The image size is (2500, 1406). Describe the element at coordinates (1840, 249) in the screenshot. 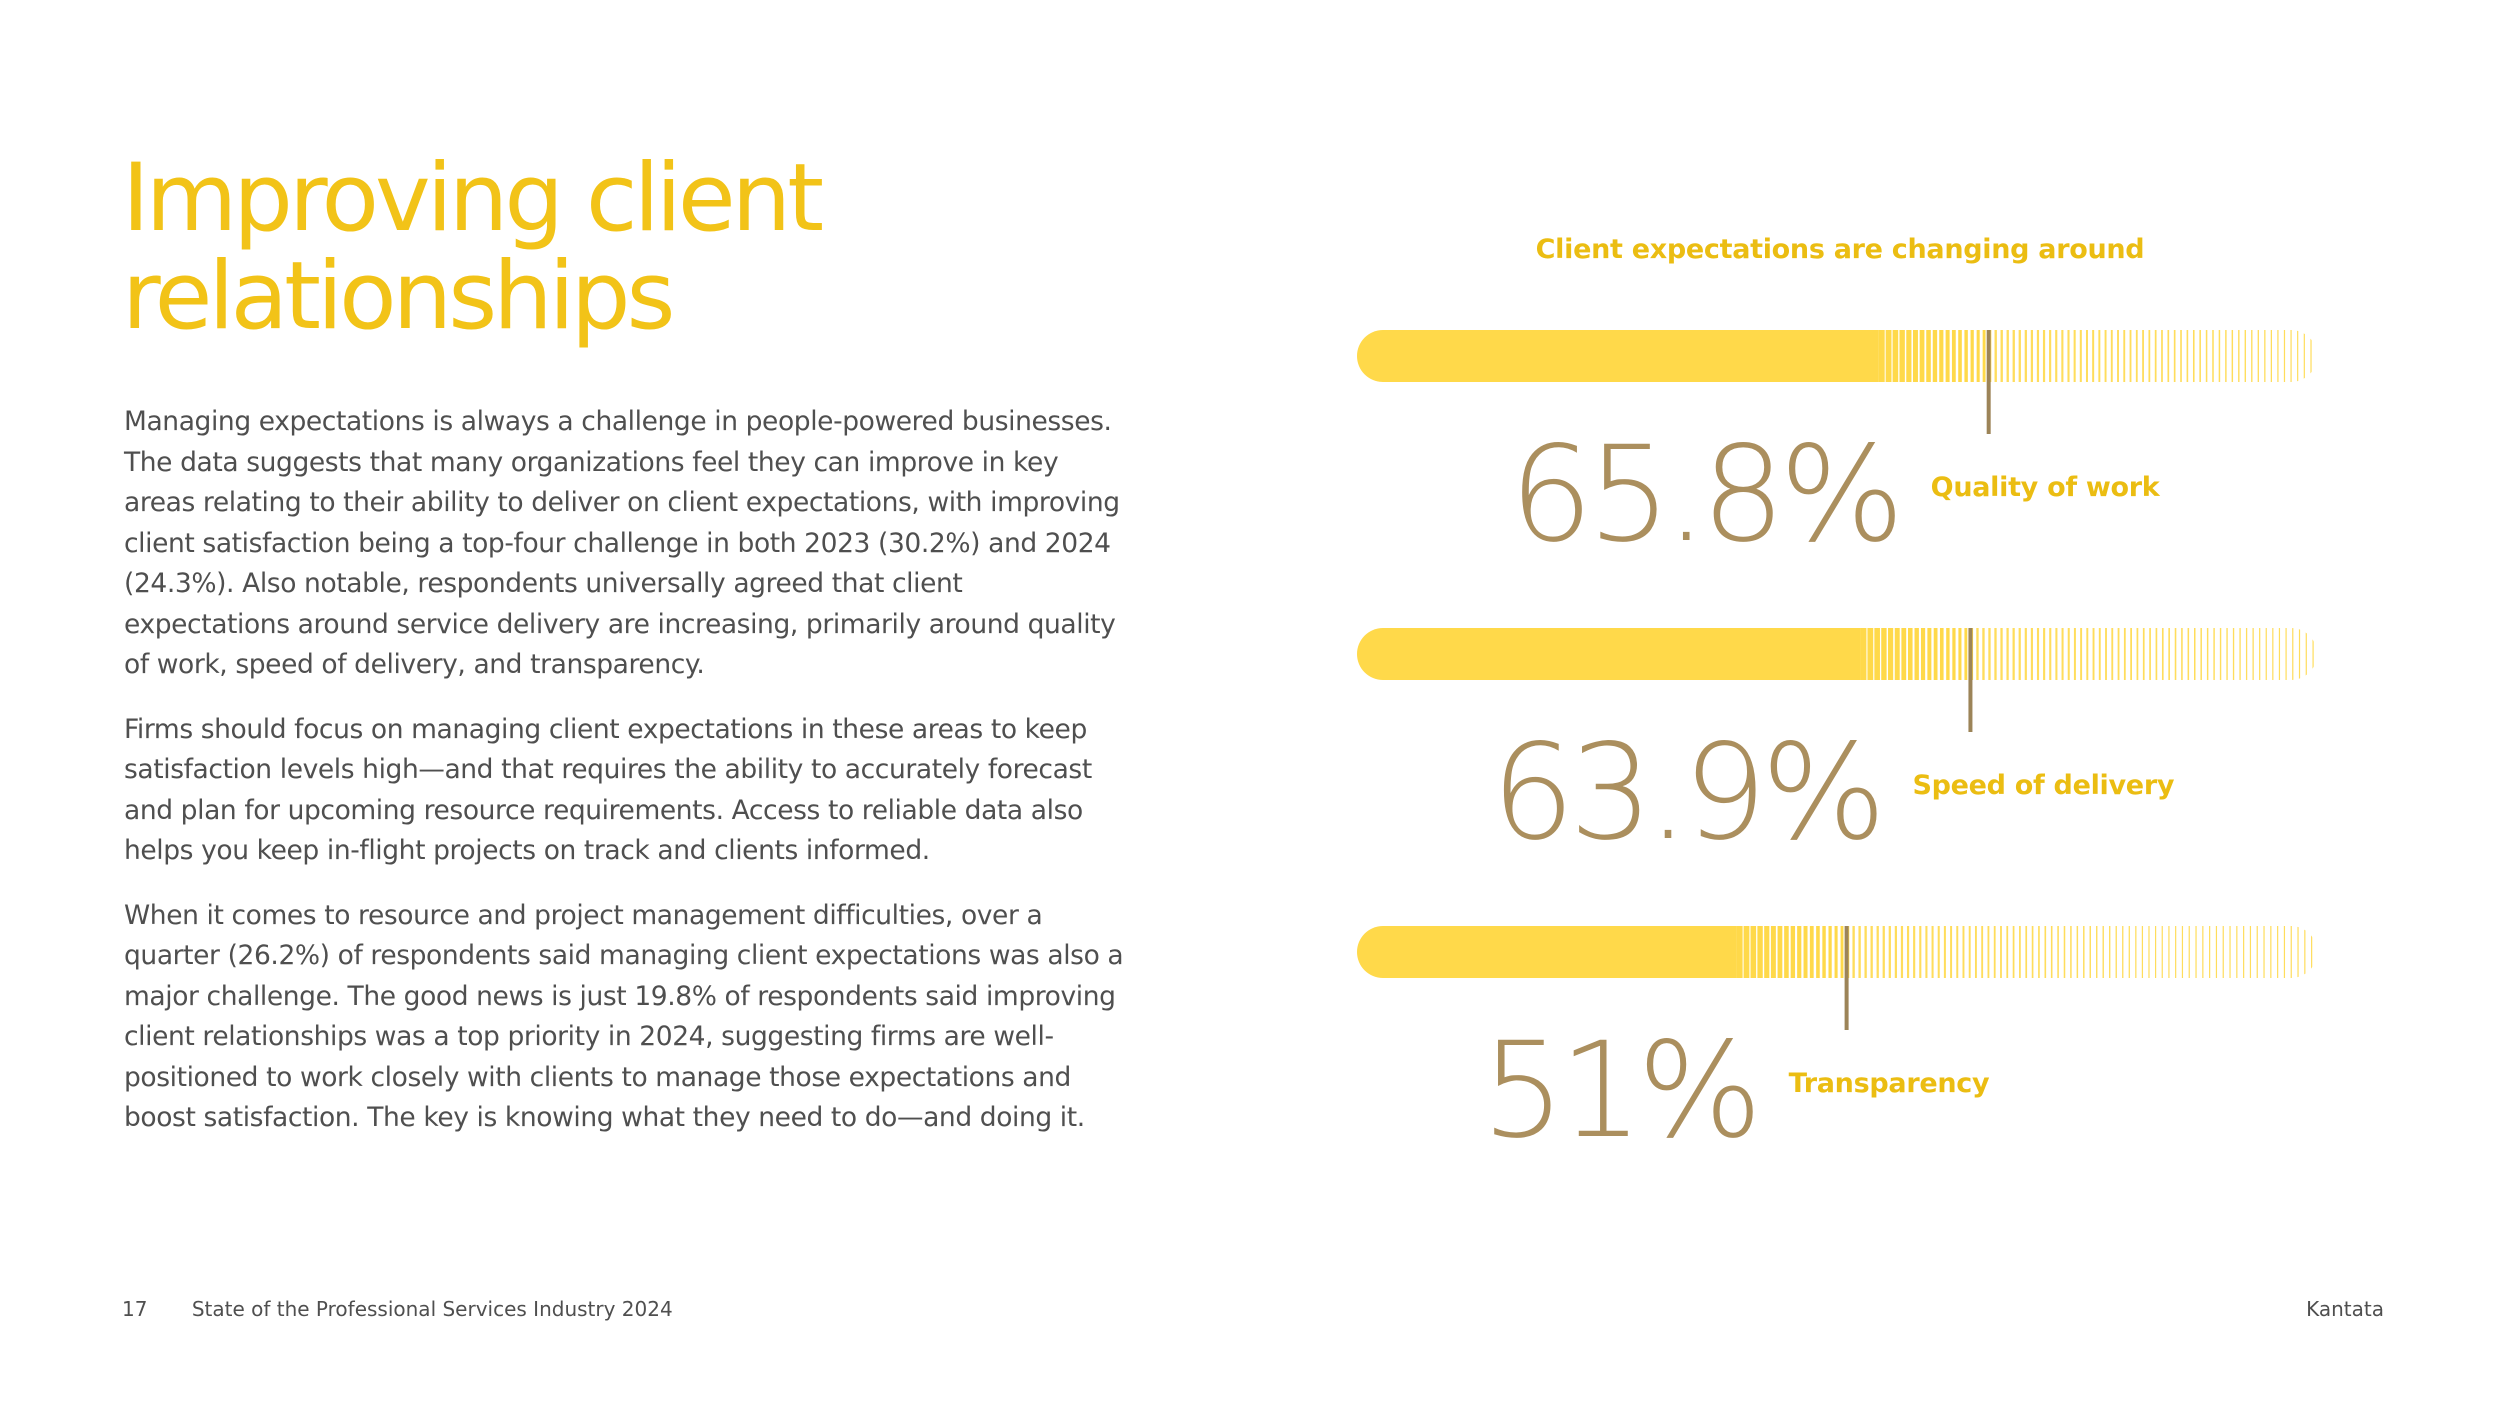

I see `chart-title: Client expectations are changing around` at that location.